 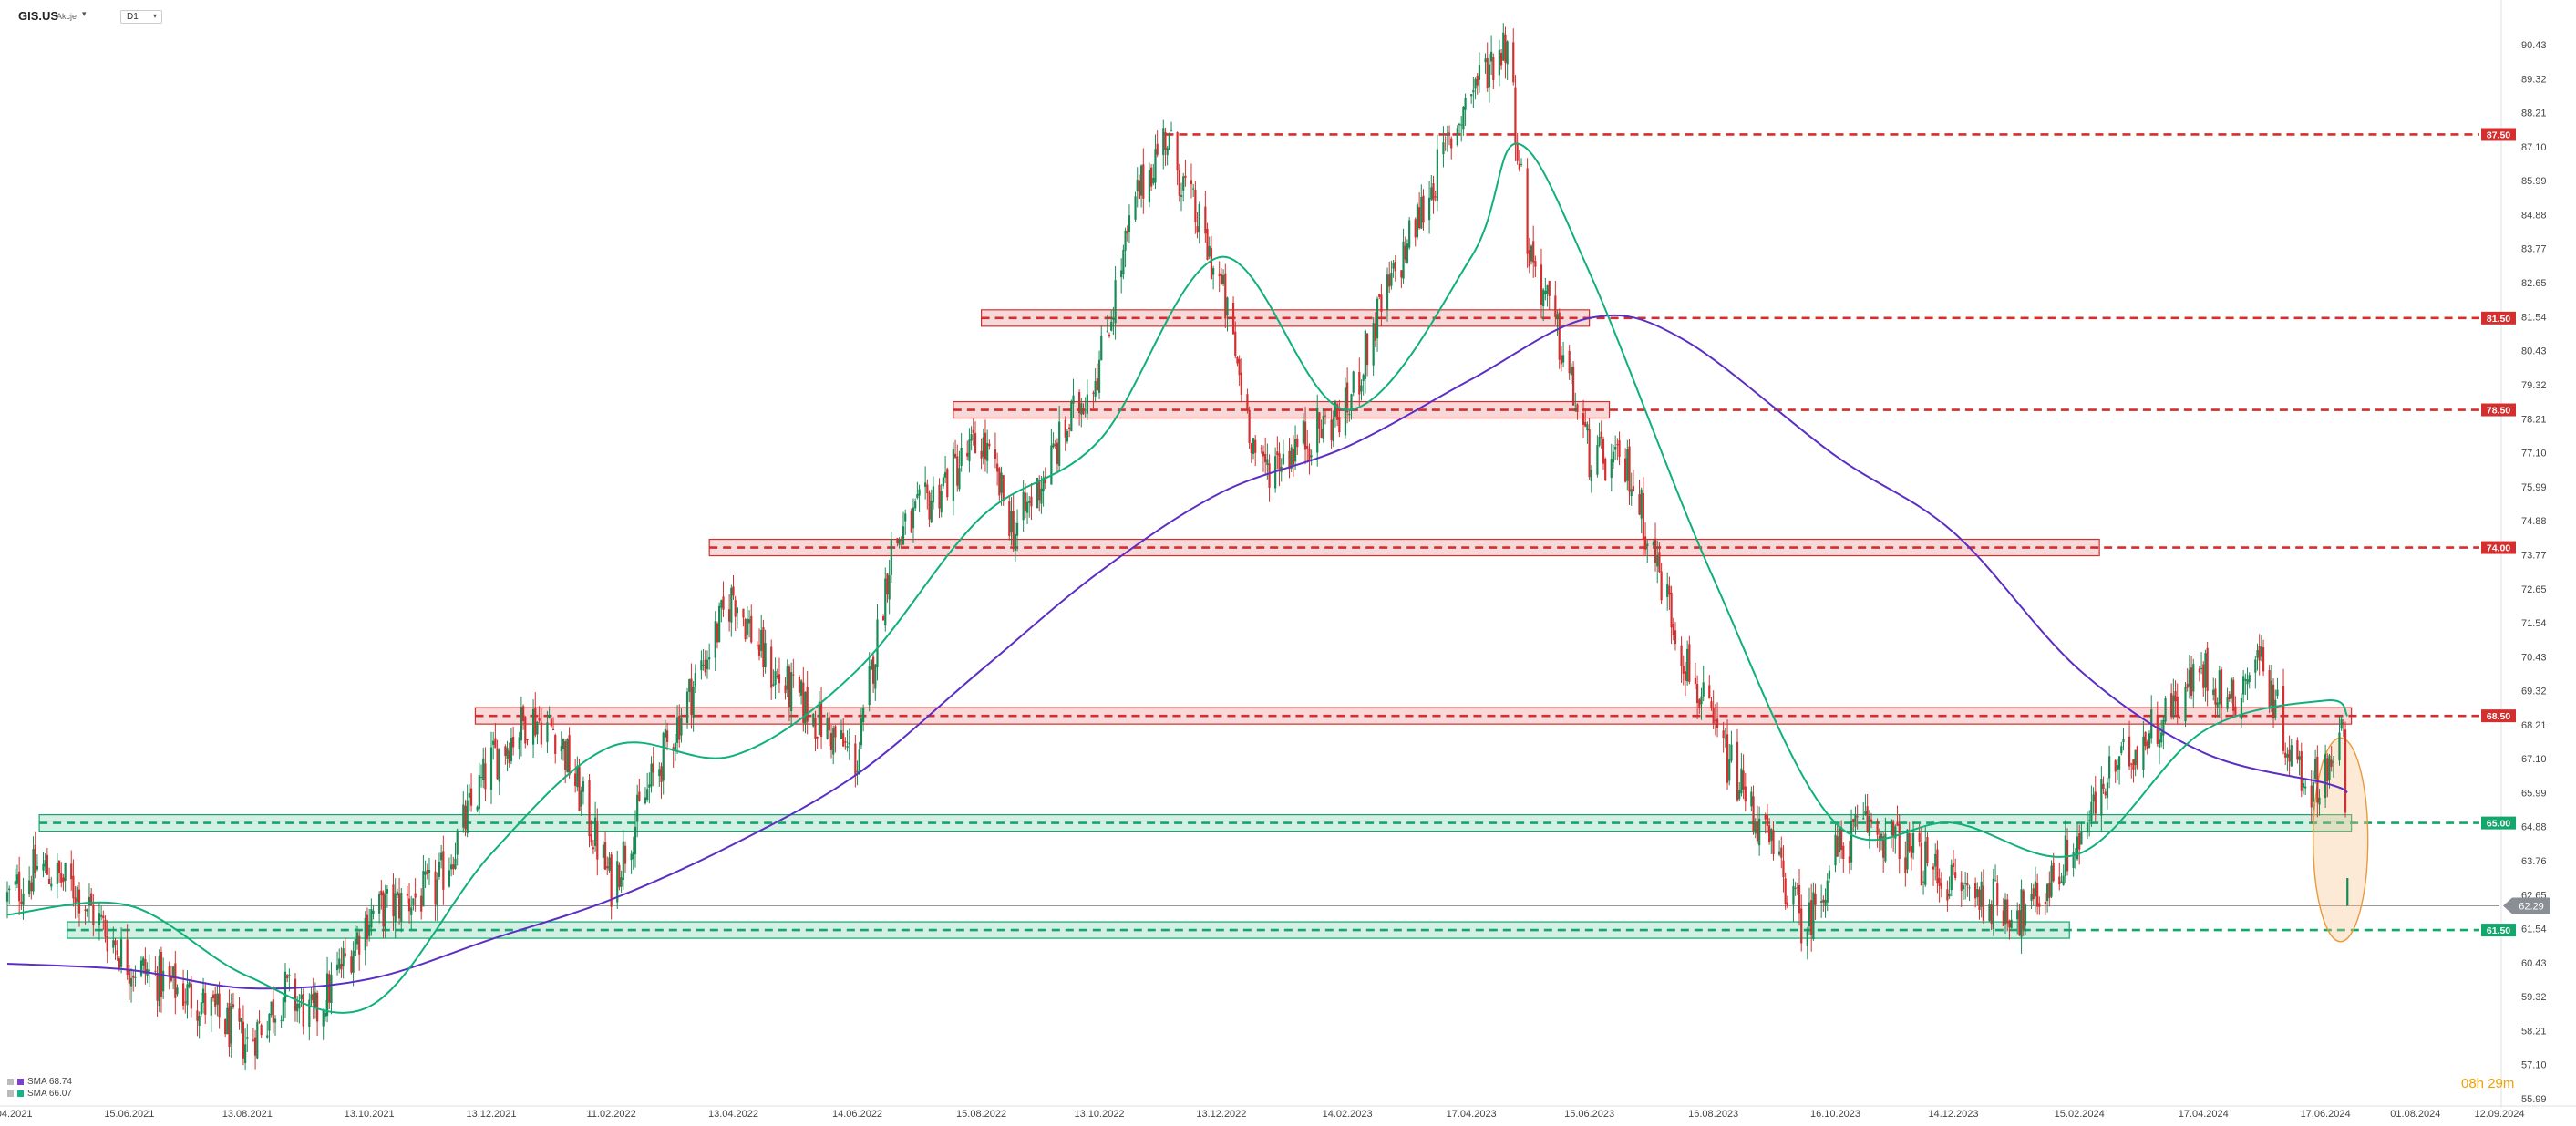 What do you see at coordinates (2534, 455) in the screenshot?
I see `y-tick-label: 77.10` at bounding box center [2534, 455].